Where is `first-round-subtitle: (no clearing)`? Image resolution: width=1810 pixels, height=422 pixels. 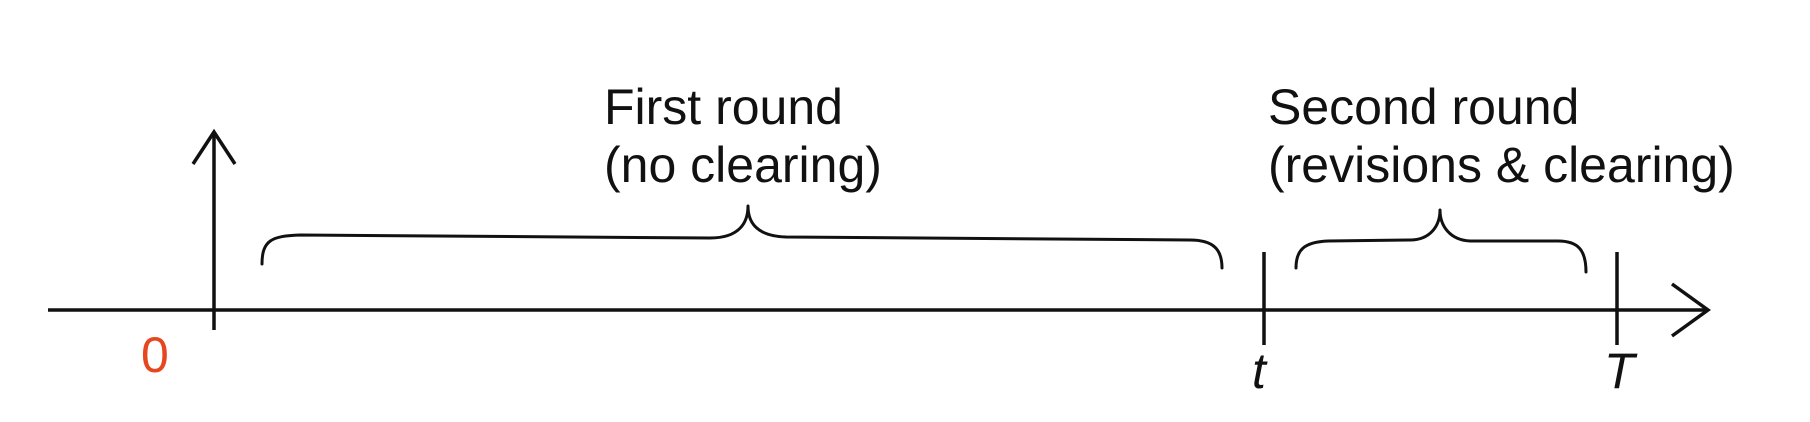
first-round-subtitle: (no clearing) is located at coordinates (743, 165).